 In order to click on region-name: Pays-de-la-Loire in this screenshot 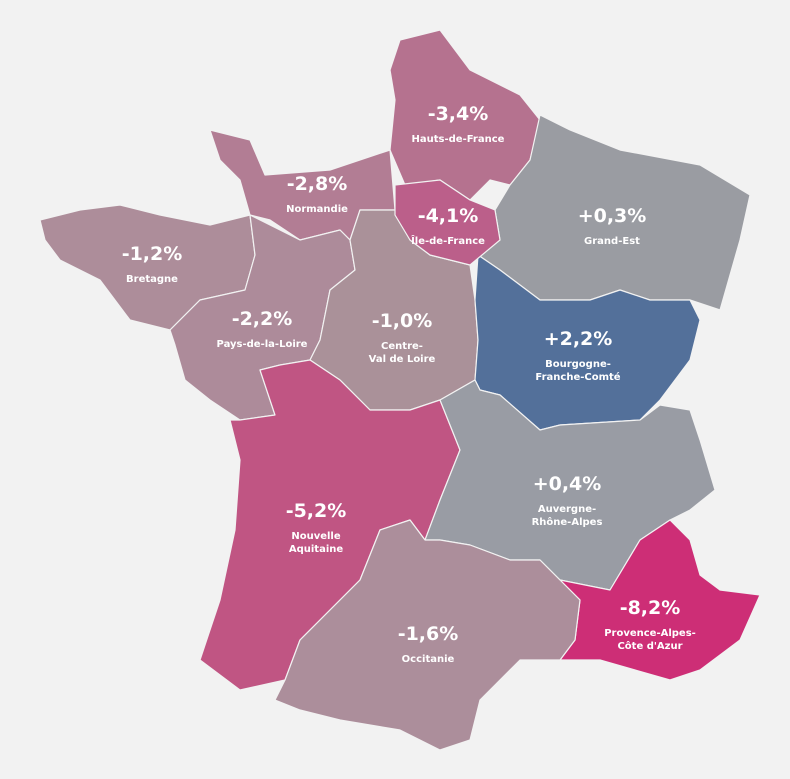, I will do `click(262, 344)`.